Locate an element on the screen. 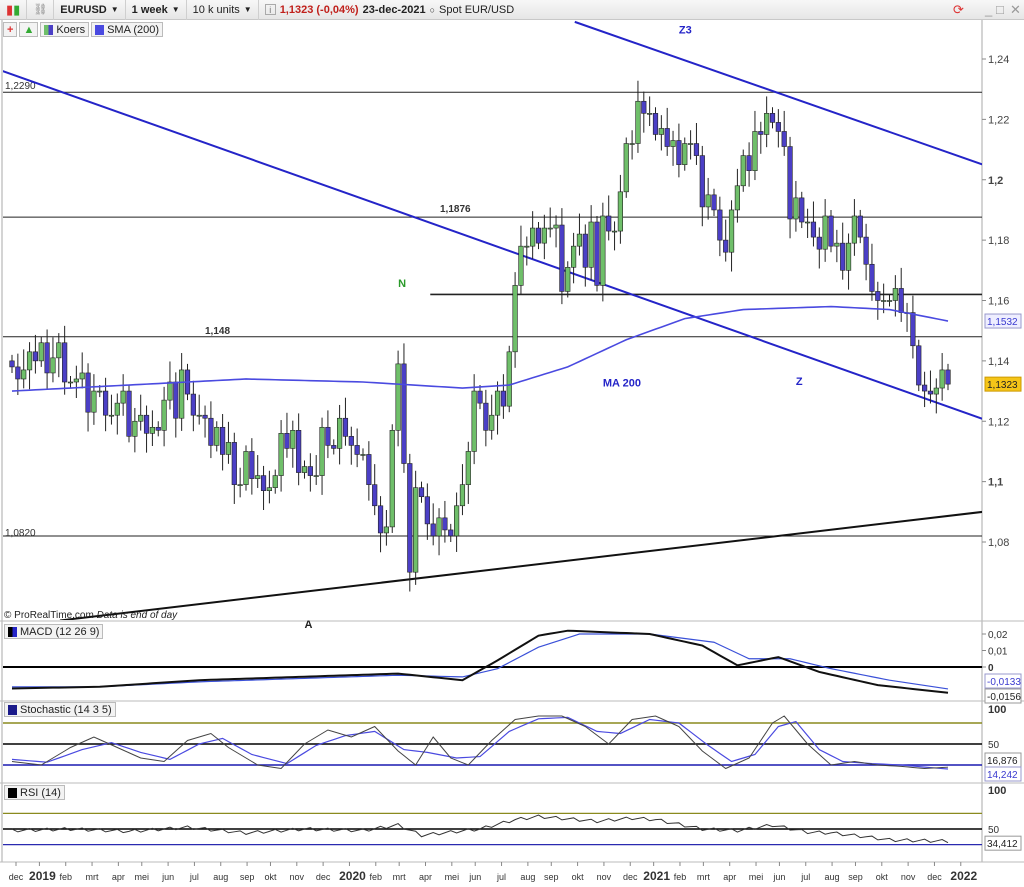 The height and width of the screenshot is (887, 1024). radio-icon: ○ is located at coordinates (432, 9).